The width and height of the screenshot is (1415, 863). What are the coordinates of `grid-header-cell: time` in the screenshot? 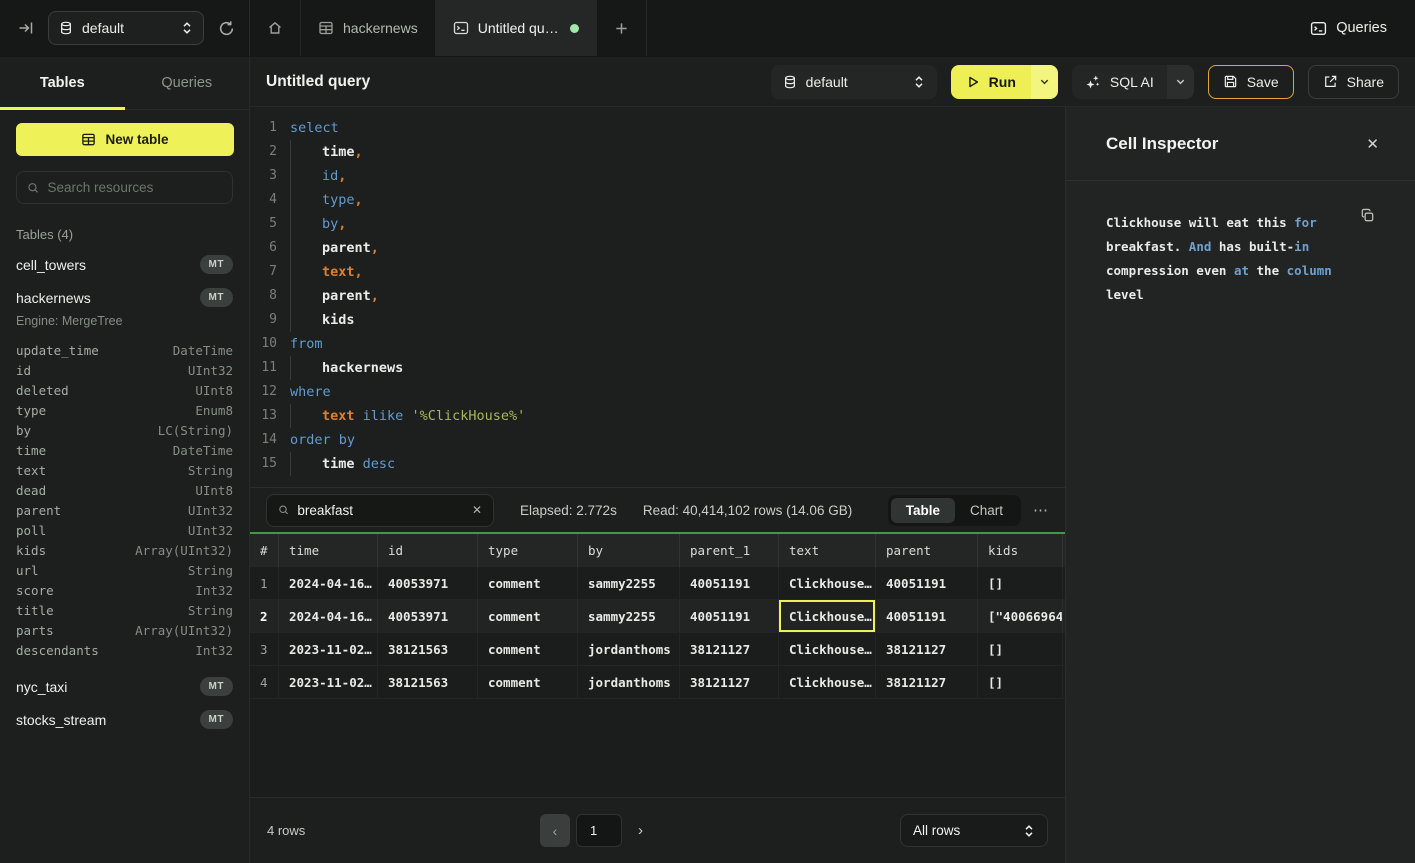 It's located at (328, 550).